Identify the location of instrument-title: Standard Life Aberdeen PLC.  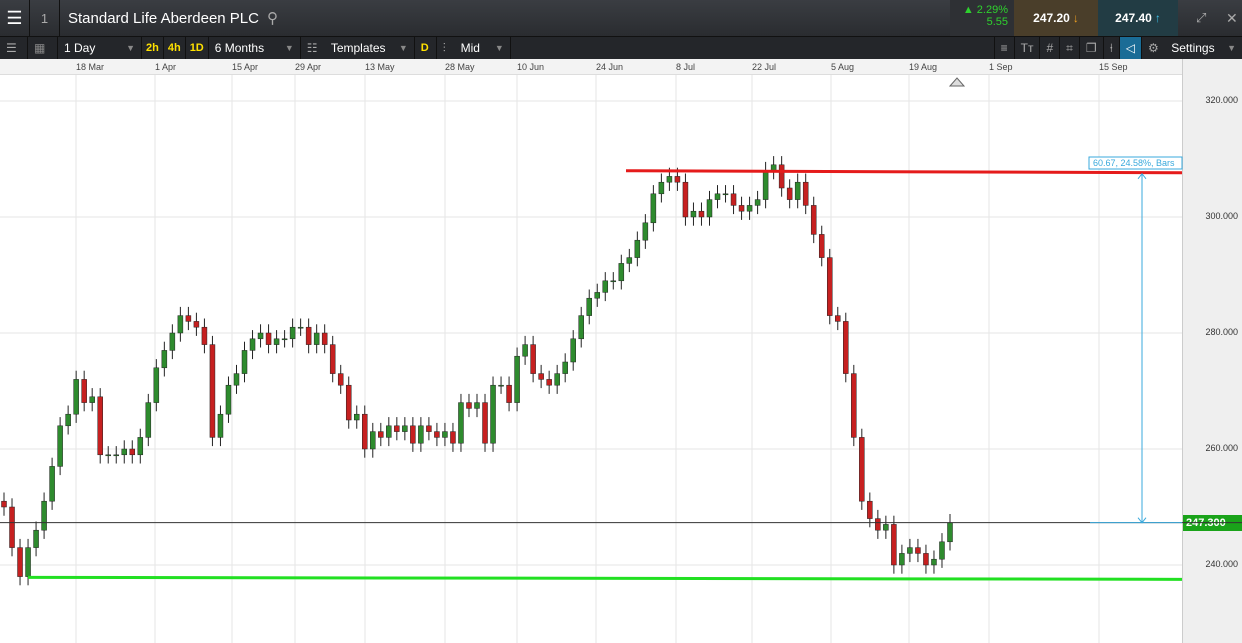
(163, 18).